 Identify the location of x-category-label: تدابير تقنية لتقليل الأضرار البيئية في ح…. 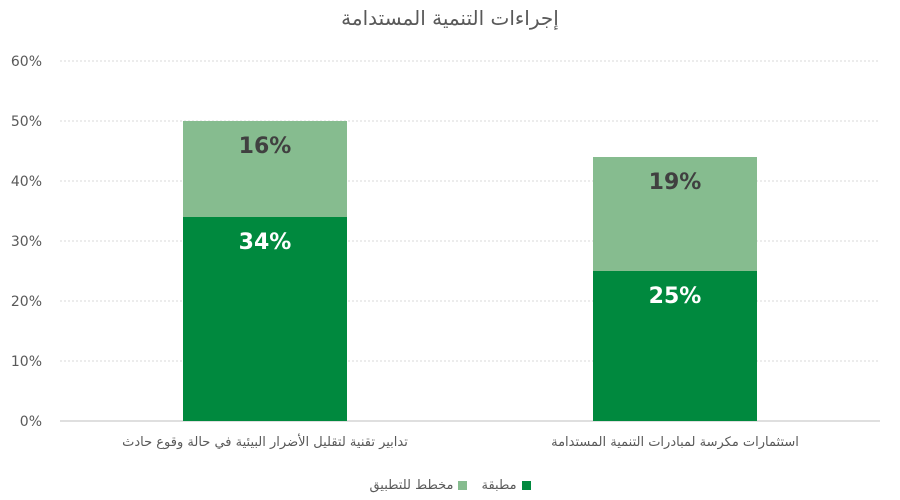
(265, 441).